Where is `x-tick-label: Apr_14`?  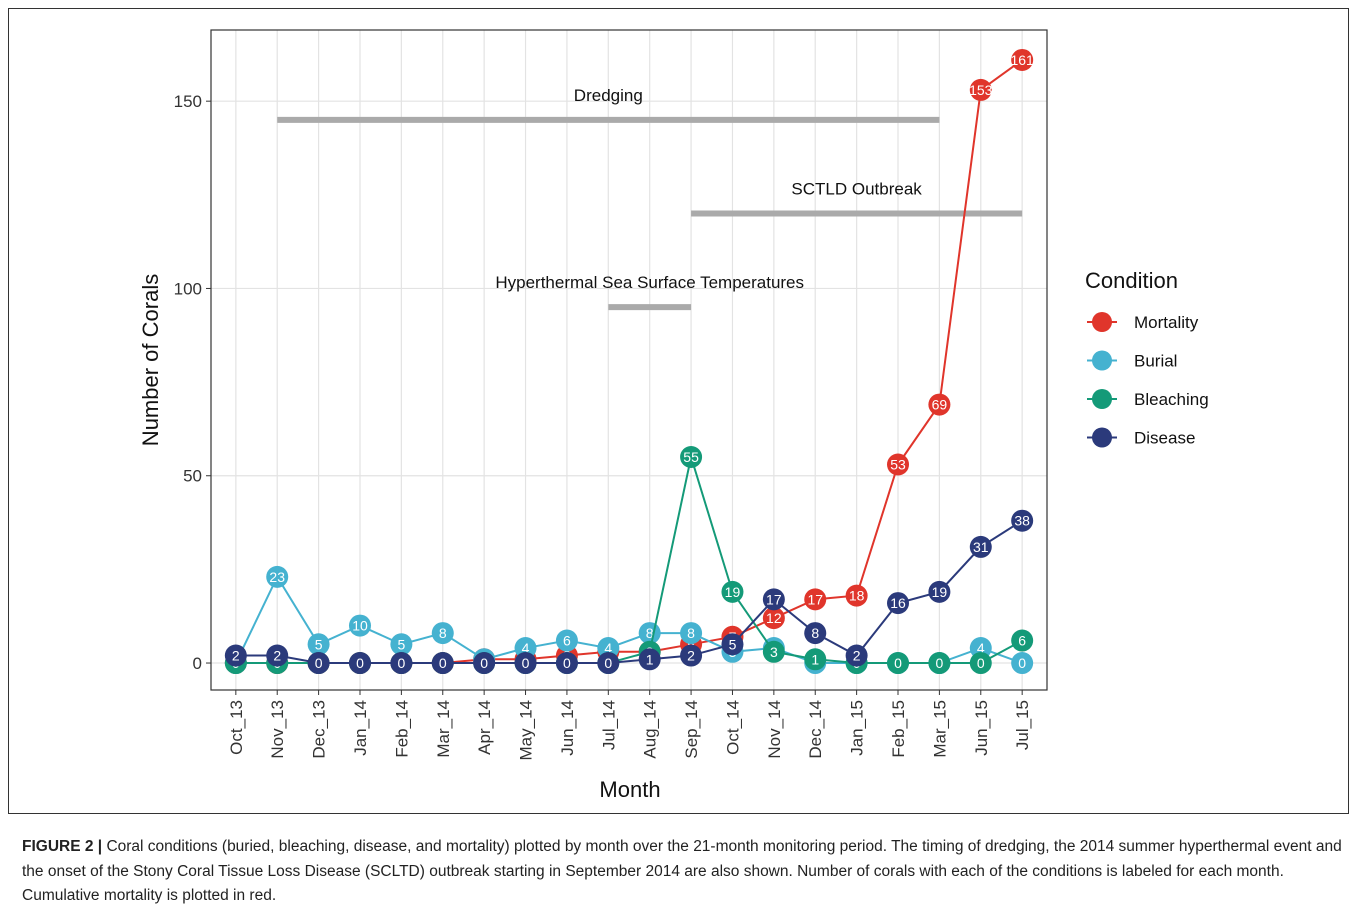
x-tick-label: Apr_14 is located at coordinates (484, 727).